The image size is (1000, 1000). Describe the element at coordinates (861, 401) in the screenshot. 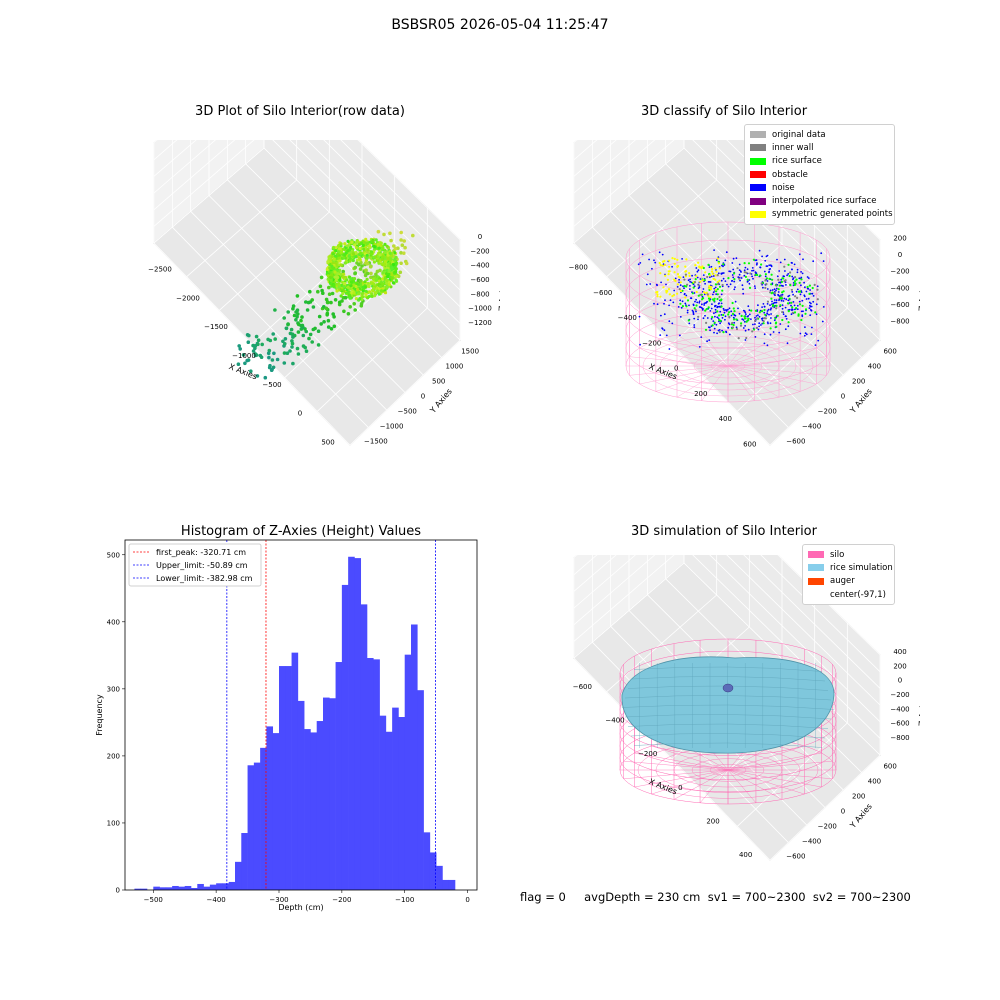

I see `y-axis-label: Y Axies` at that location.